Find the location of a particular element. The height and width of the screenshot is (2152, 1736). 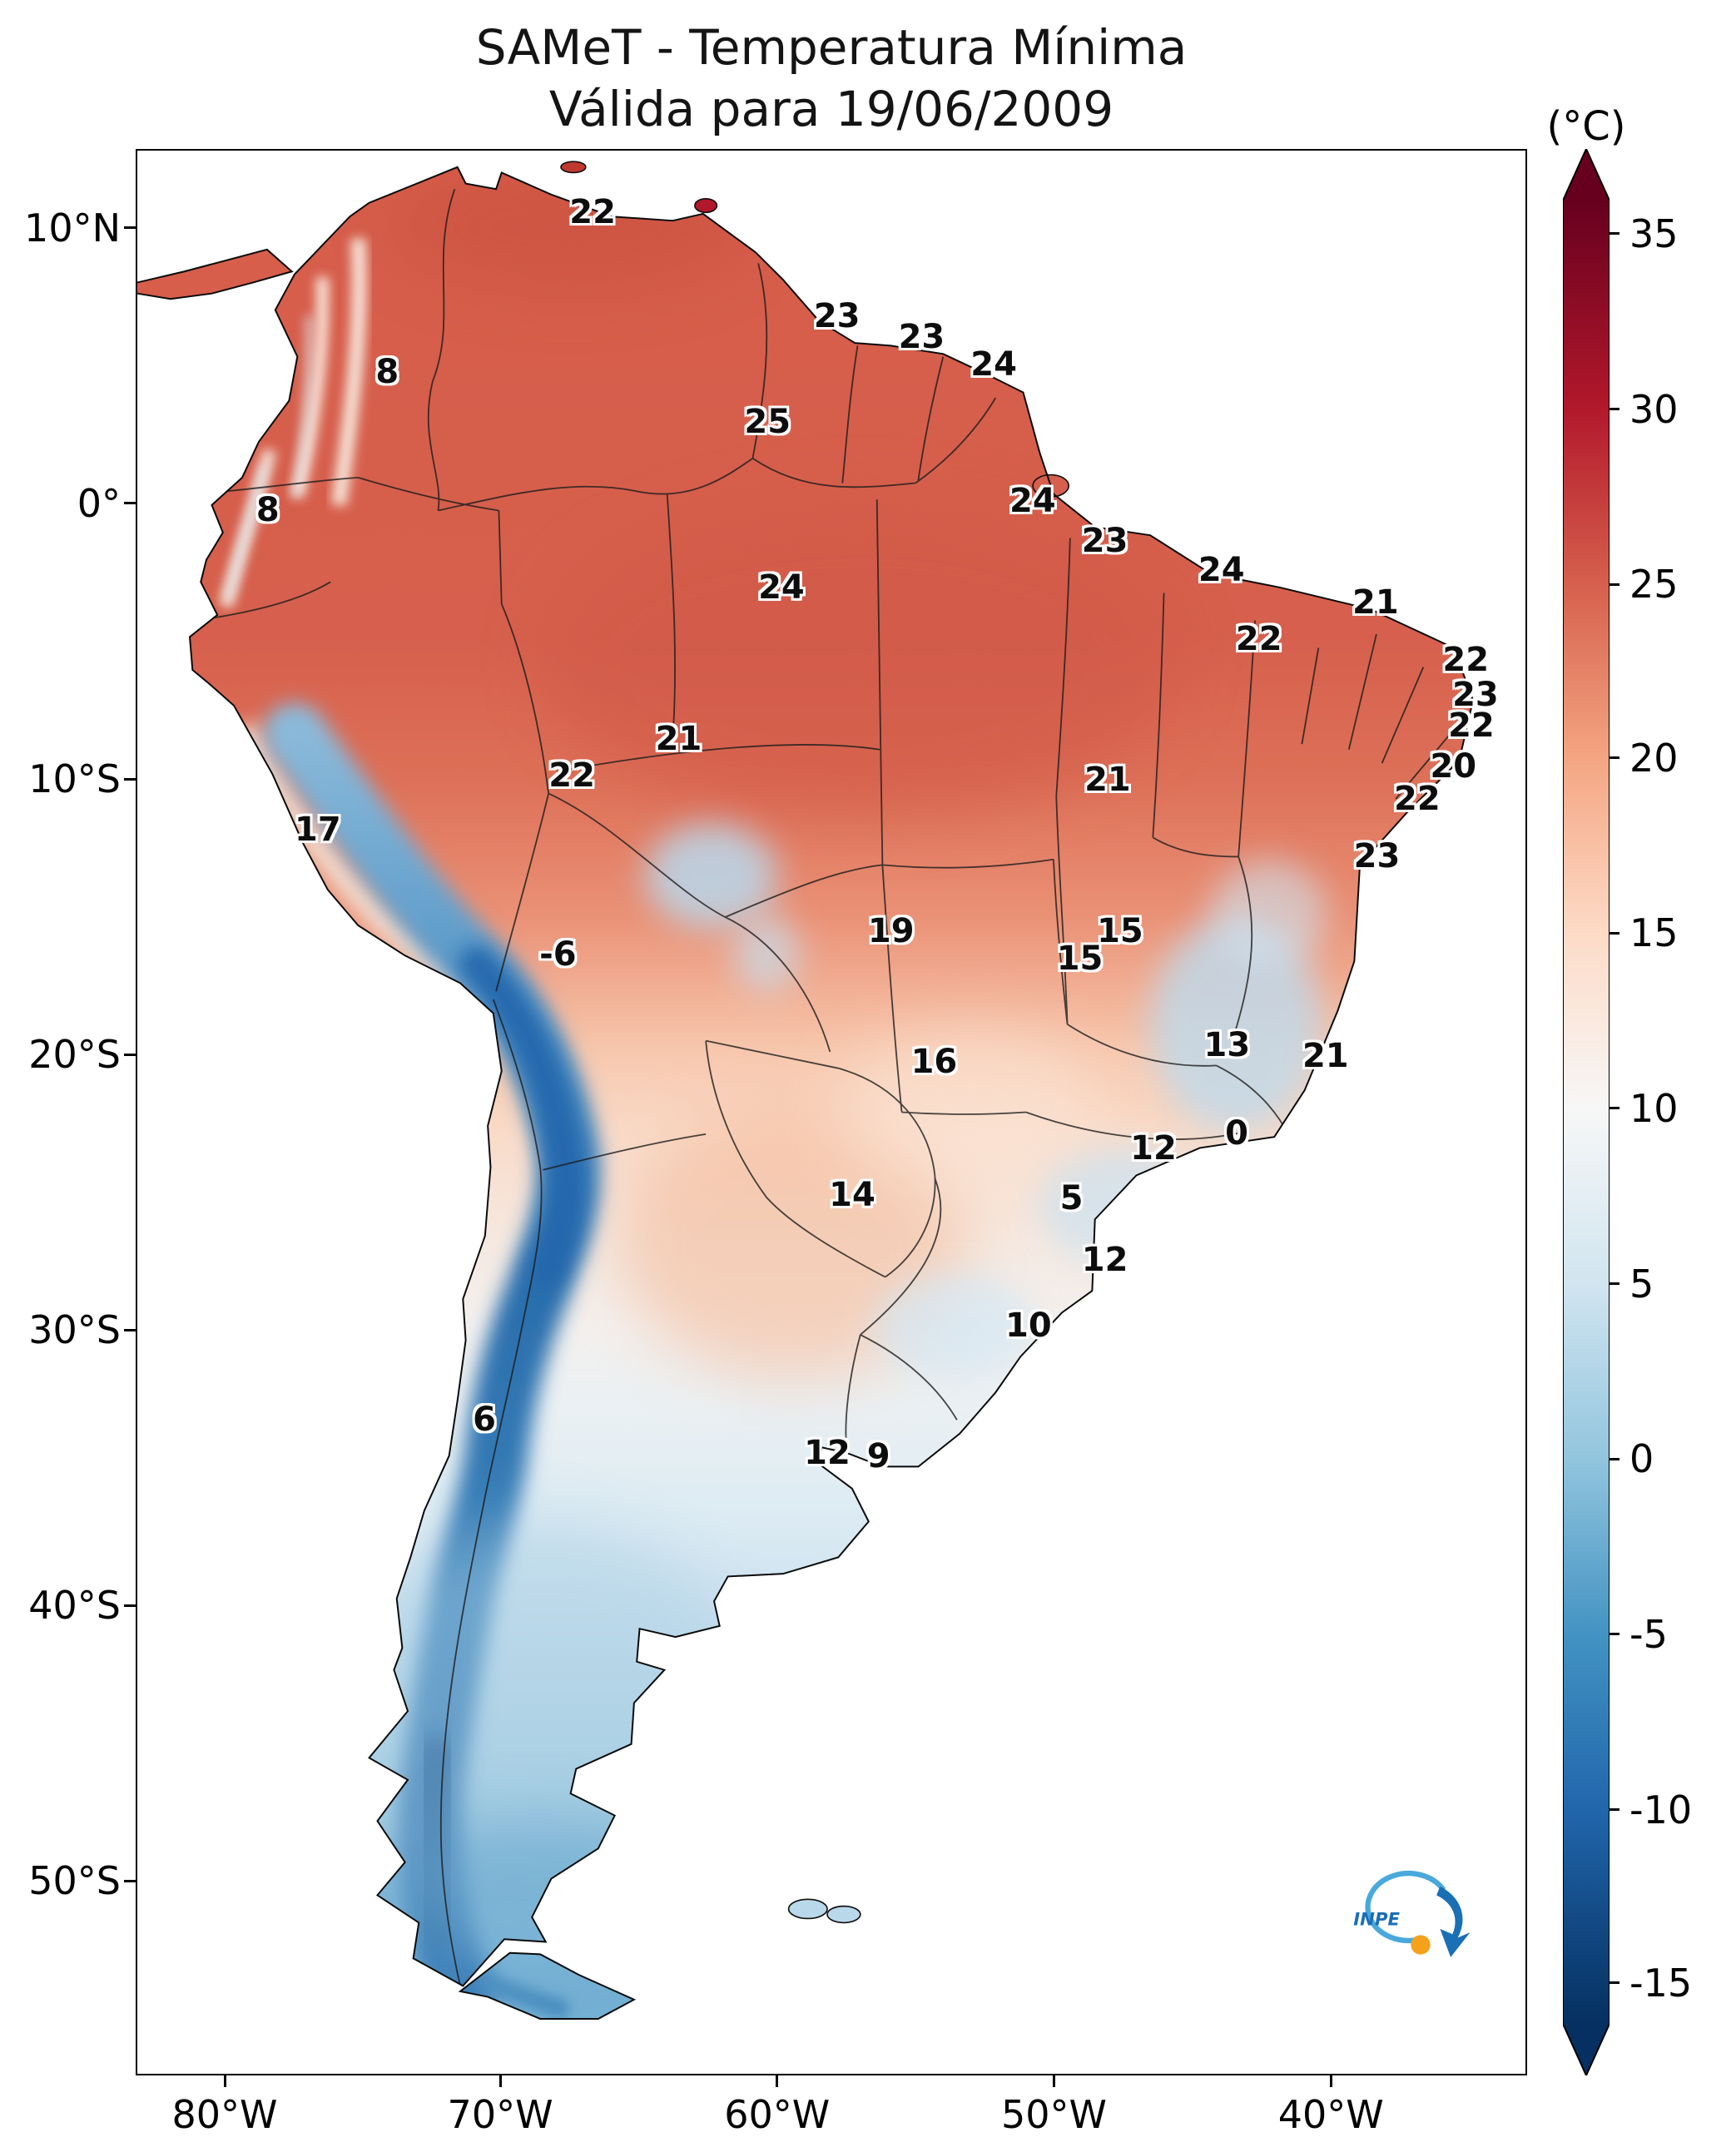

temperature-label: 19 is located at coordinates (891, 931).